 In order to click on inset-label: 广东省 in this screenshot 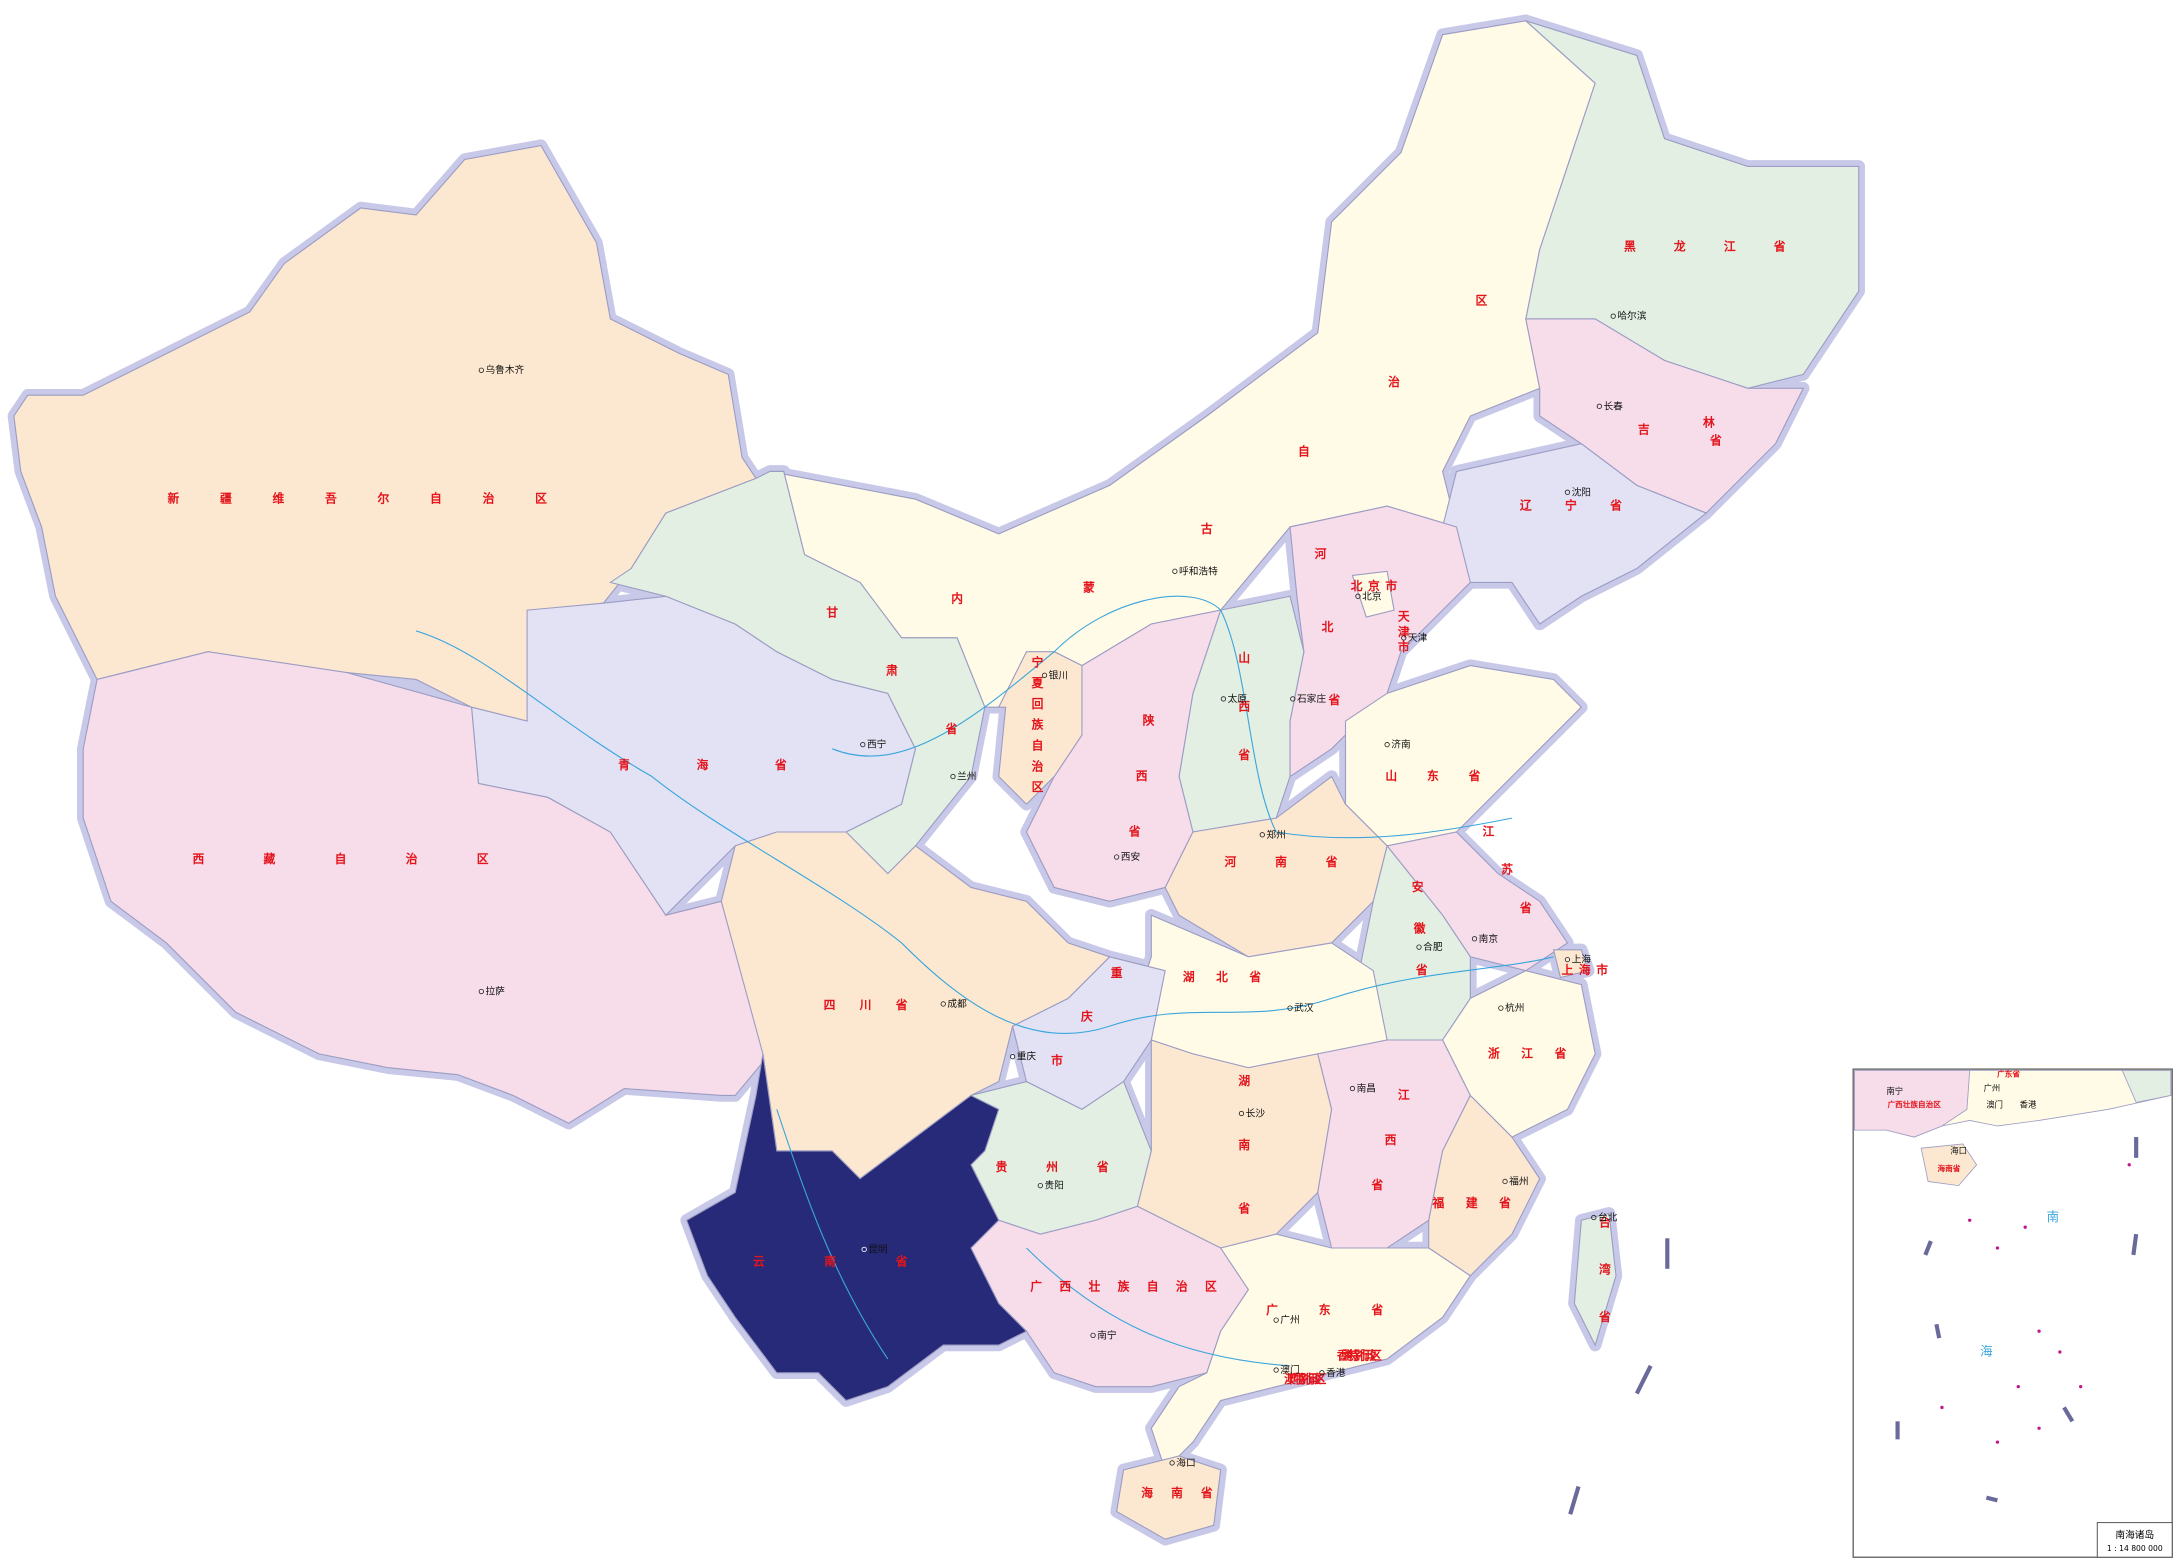, I will do `click(2008, 1074)`.